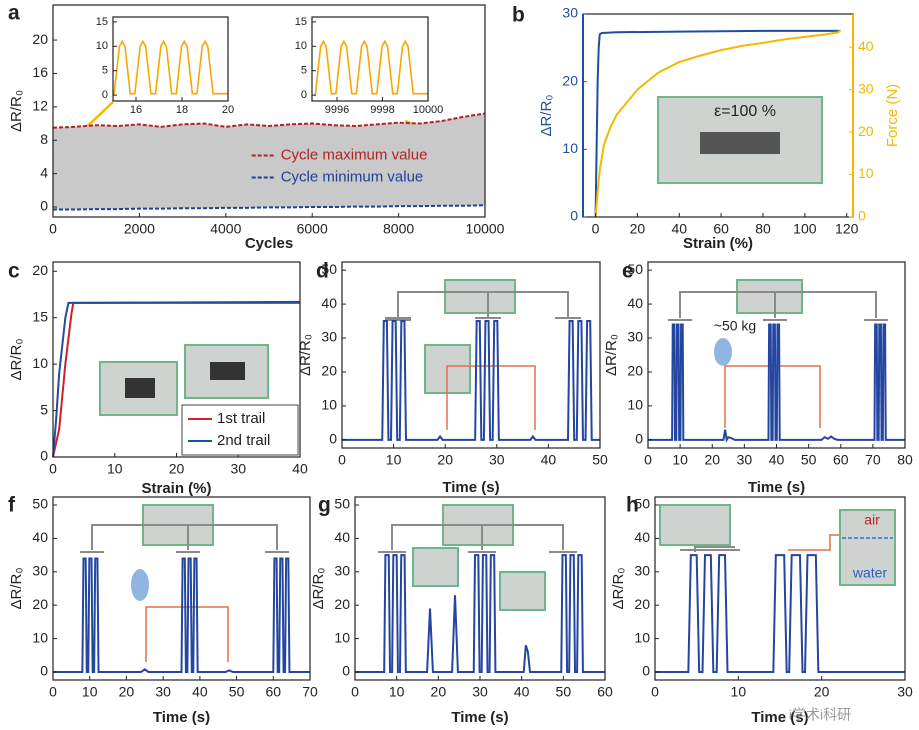 Image resolution: width=919 pixels, height=730 pixels. Describe the element at coordinates (14, 13) in the screenshot. I see `panel-label: a` at that location.